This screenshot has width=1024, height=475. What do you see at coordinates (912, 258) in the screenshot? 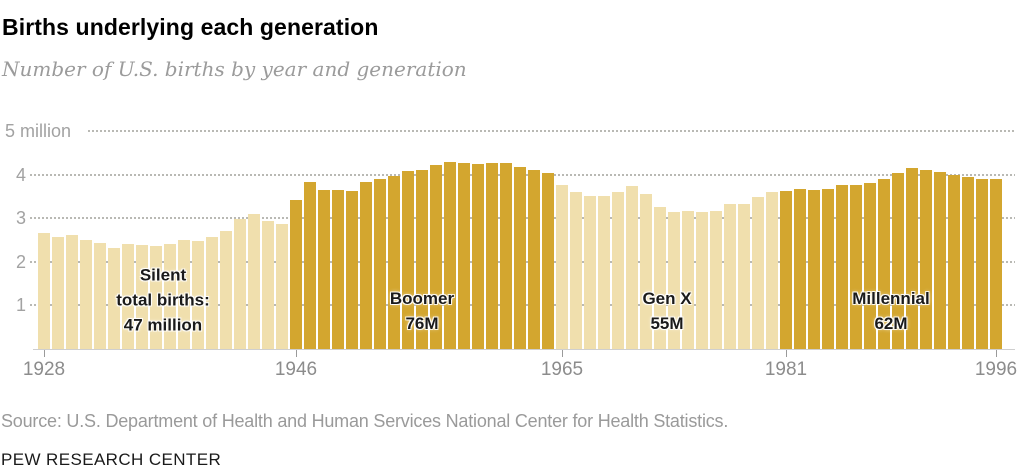
I see `bar-1990` at bounding box center [912, 258].